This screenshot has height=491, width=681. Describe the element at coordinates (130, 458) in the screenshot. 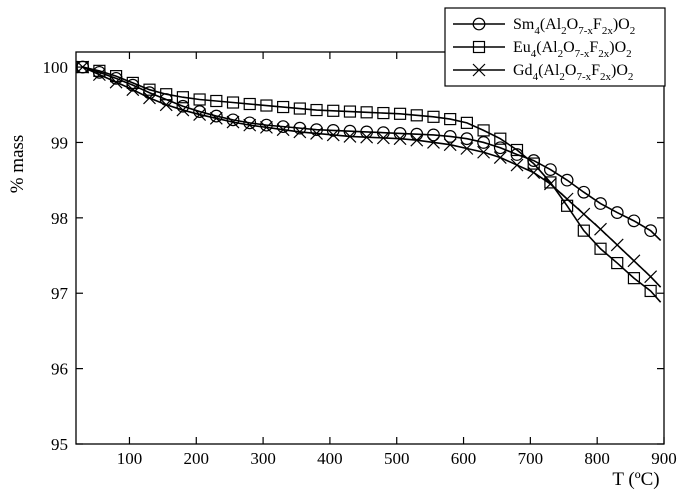

I see `x-tick-label: 100` at that location.